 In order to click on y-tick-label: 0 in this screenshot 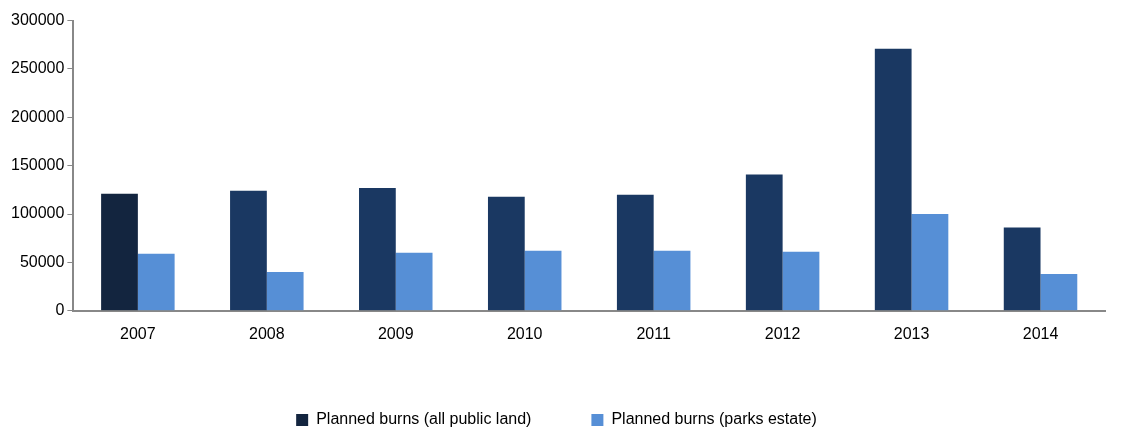, I will do `click(60, 310)`.